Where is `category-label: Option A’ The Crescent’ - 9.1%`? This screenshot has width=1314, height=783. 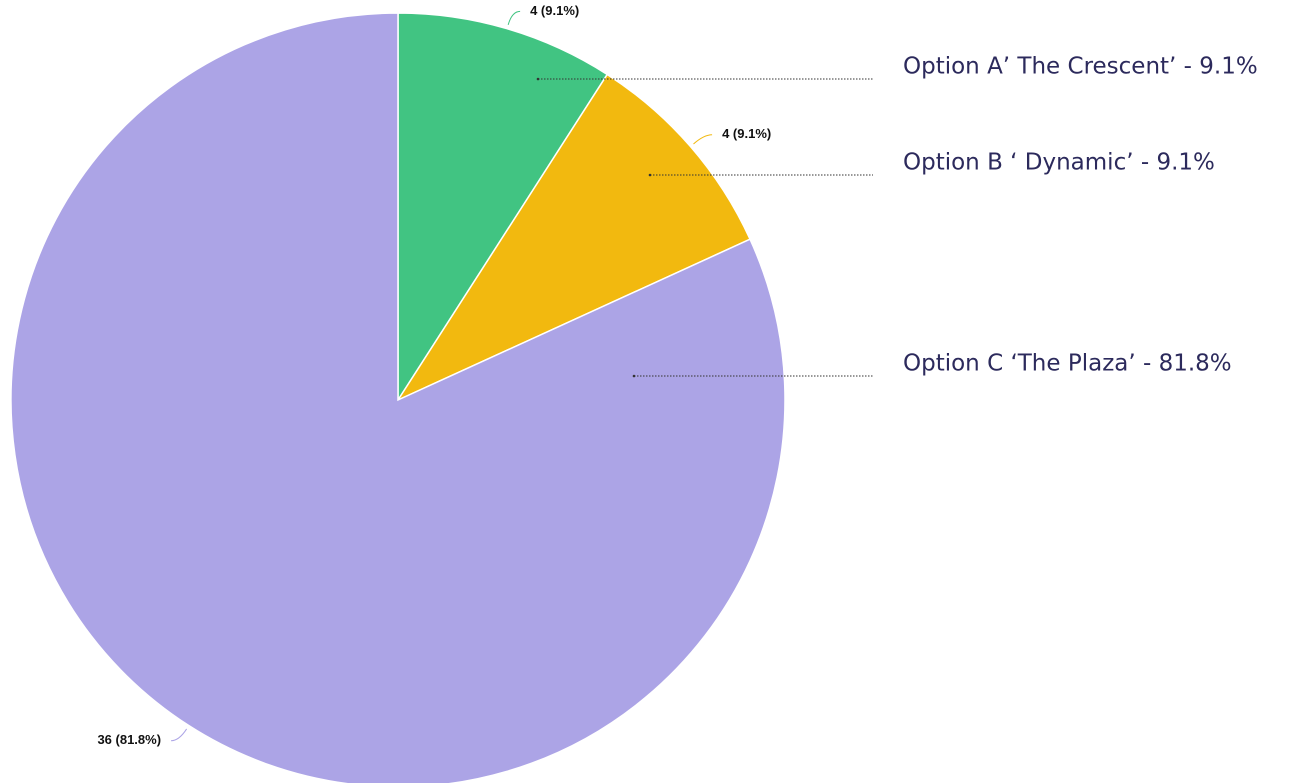
category-label: Option A’ The Crescent’ - 9.1% is located at coordinates (1080, 67).